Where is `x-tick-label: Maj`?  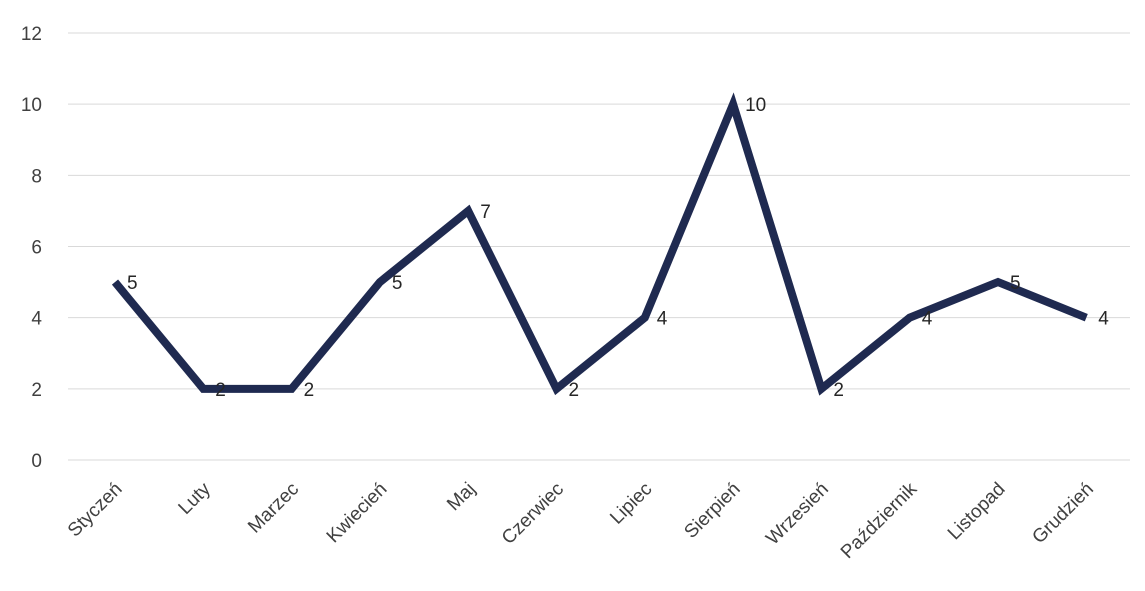
x-tick-label: Maj is located at coordinates (461, 497).